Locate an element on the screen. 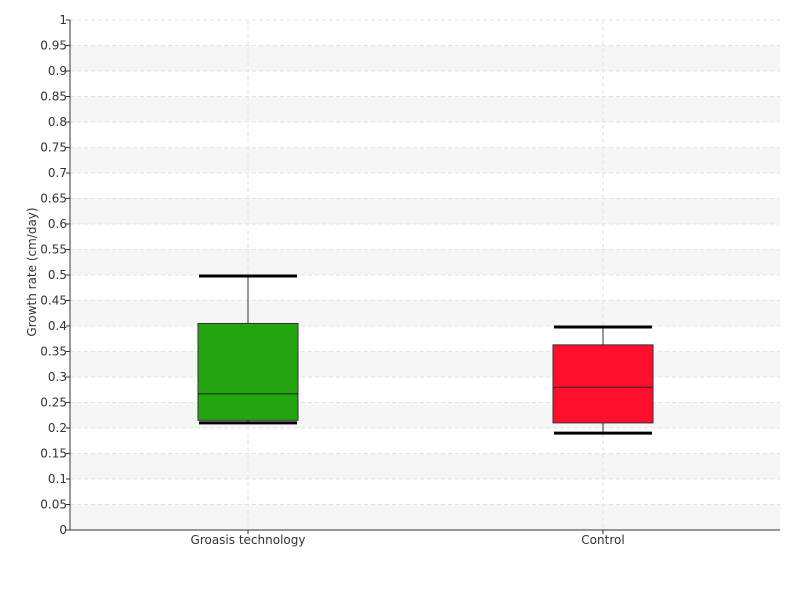  x-axis-ticks: Groasis technology Control is located at coordinates (408, 538).